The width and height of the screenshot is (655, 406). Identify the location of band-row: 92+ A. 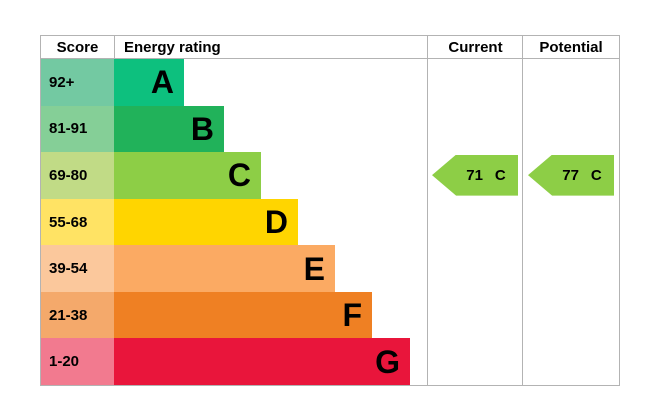
(330, 82).